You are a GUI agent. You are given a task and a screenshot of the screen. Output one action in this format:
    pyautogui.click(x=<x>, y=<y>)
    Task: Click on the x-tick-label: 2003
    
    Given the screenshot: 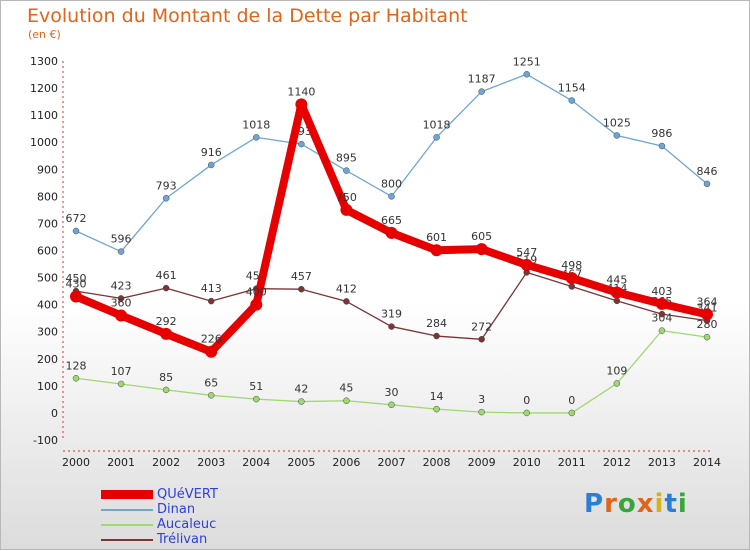 What is the action you would take?
    pyautogui.click(x=211, y=462)
    